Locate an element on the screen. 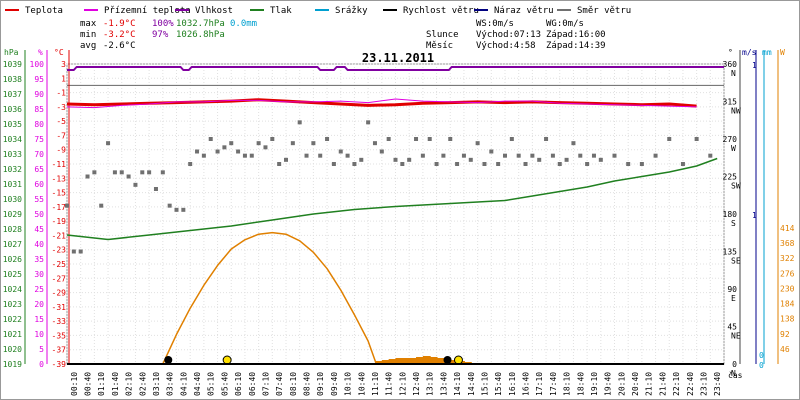  axis-temp-tick: -23 is located at coordinates (59, 250).